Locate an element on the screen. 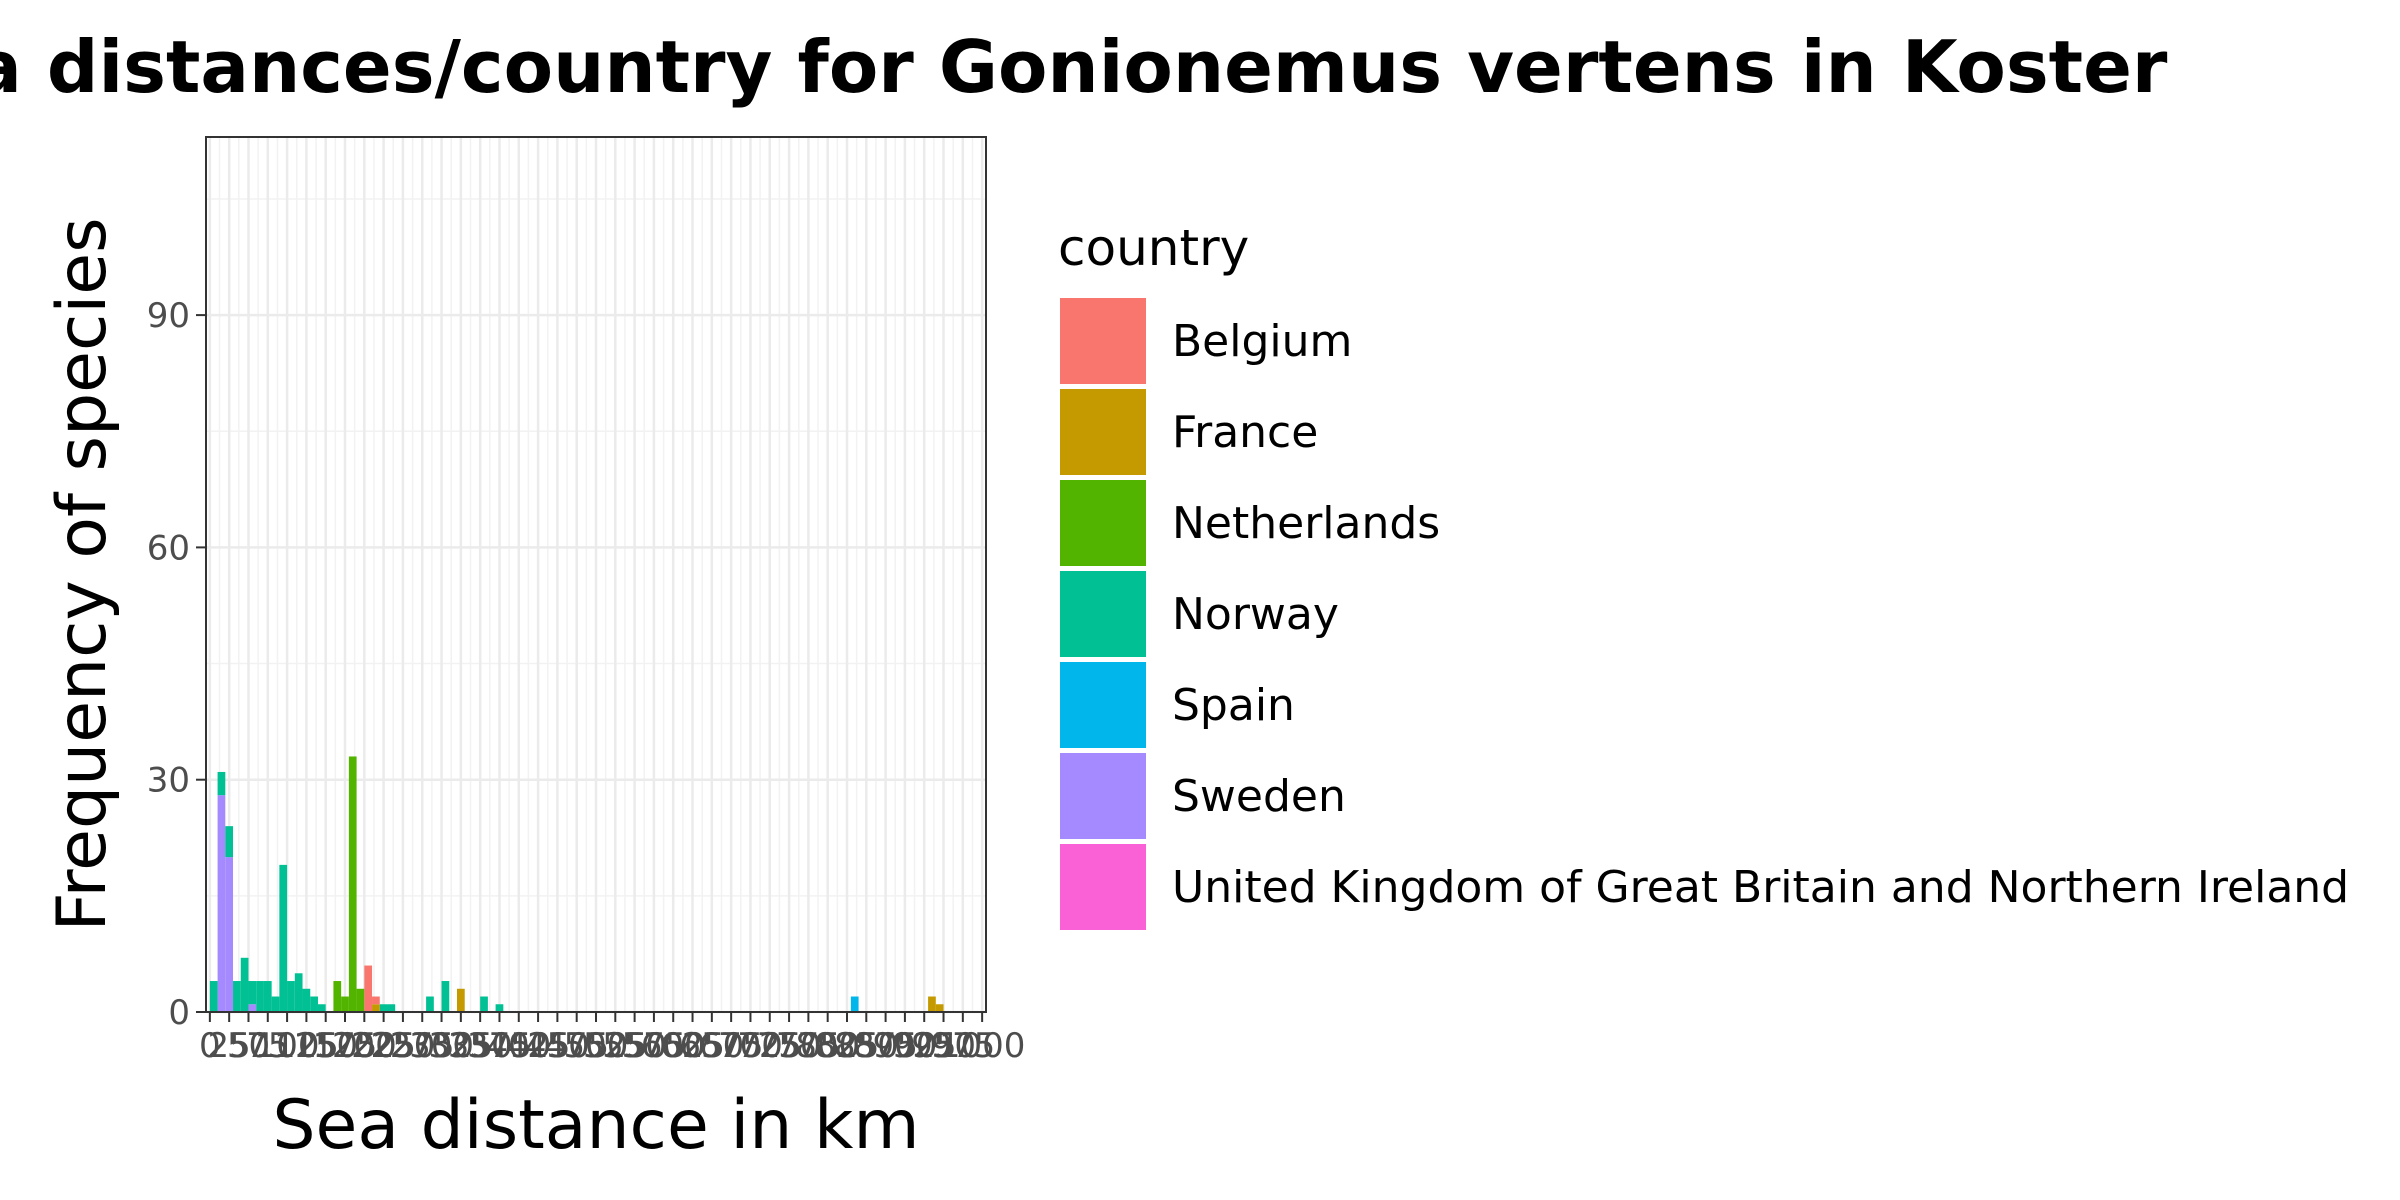 The height and width of the screenshot is (1200, 2400). x-tick-label: 500 is located at coordinates (596, 1046).